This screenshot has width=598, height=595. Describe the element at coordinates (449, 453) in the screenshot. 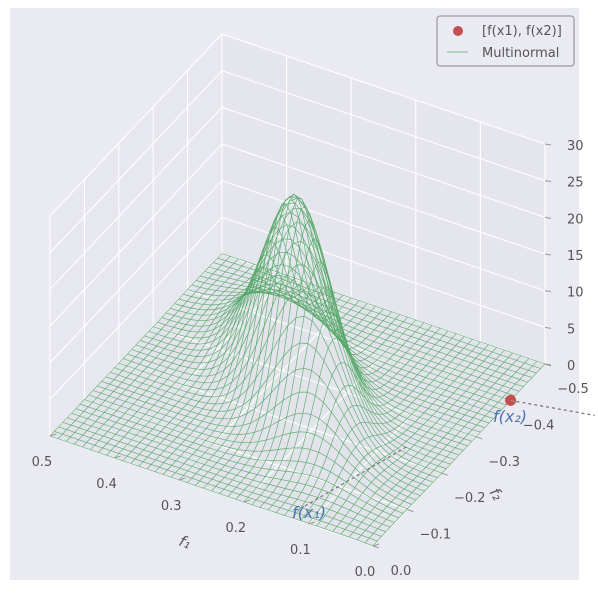

I see `projection-guides` at that location.